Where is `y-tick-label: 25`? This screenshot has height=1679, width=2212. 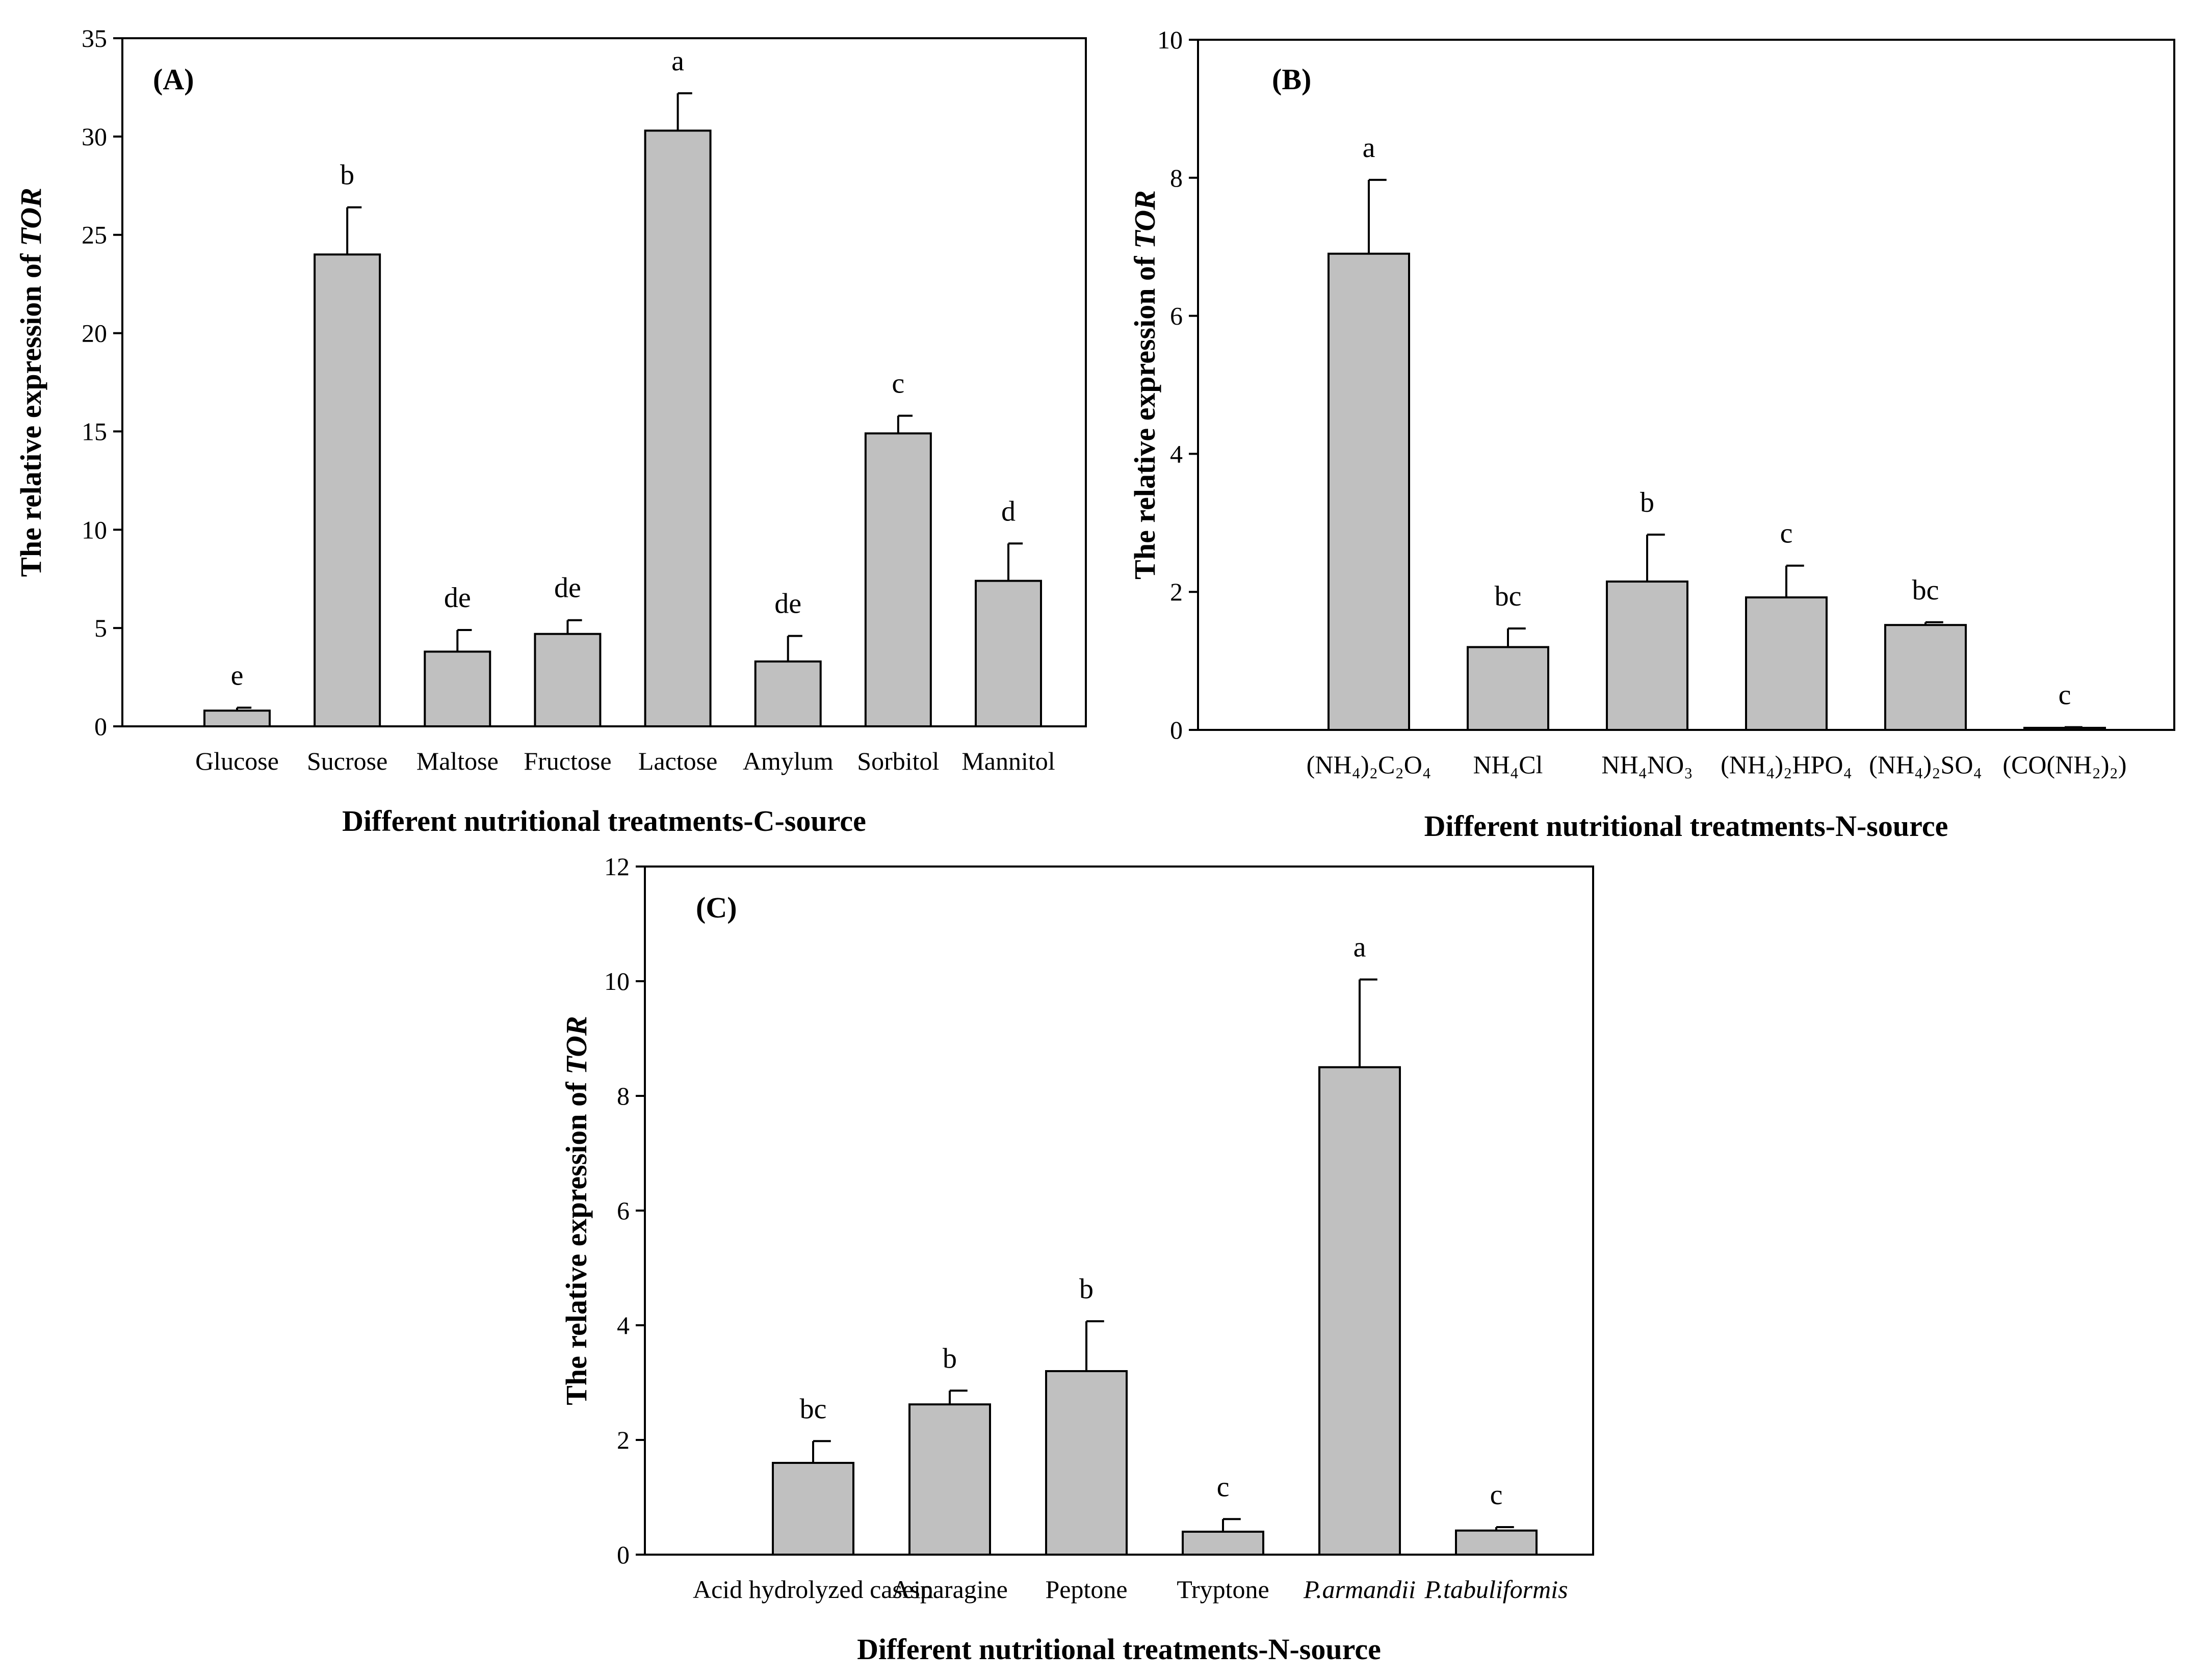 y-tick-label: 25 is located at coordinates (94, 235).